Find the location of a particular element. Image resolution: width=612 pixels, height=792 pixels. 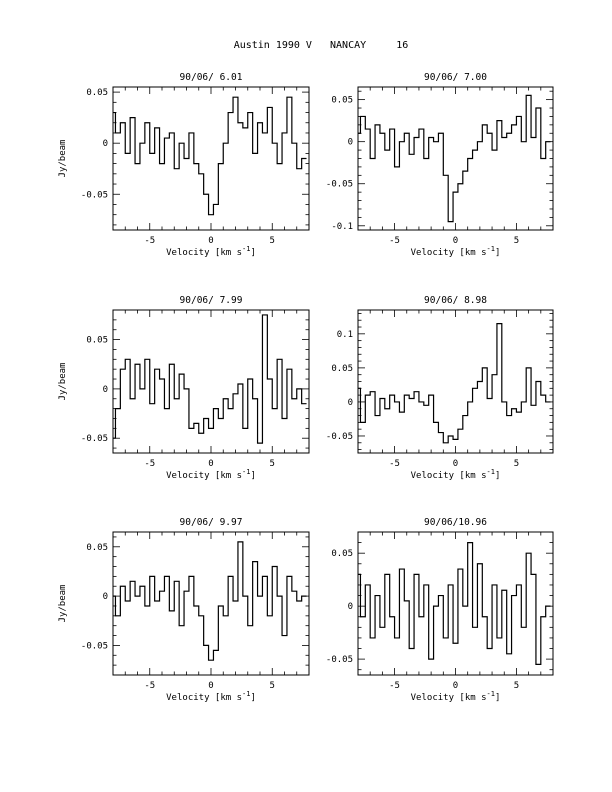

panel-title: 90/06/ 9.97 is located at coordinates (211, 522).